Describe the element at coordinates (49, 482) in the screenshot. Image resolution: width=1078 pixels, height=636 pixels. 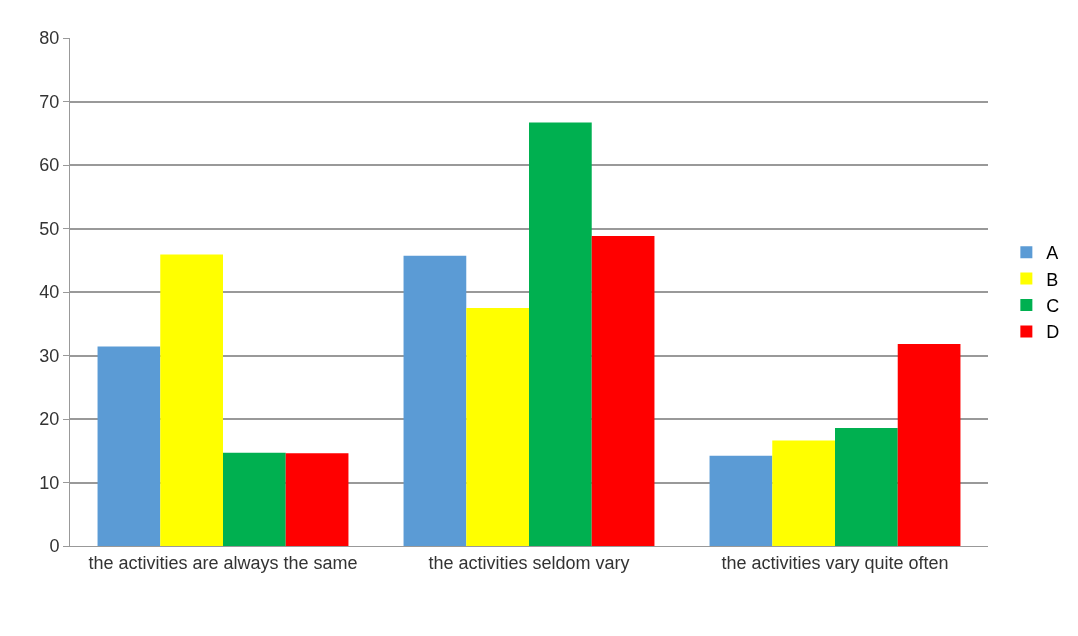
I see `y-tick-label: 10` at that location.